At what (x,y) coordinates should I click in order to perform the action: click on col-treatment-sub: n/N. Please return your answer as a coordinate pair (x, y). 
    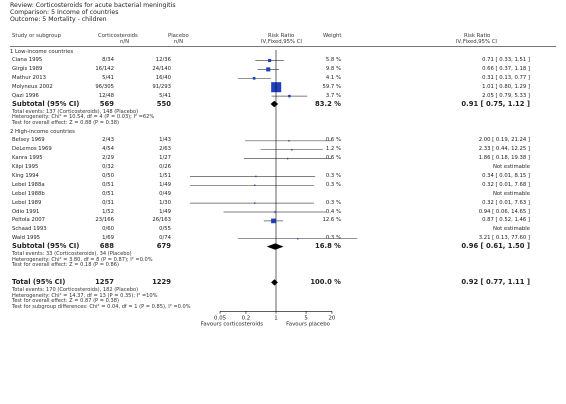
    Looking at the image, I should click on (125, 42).